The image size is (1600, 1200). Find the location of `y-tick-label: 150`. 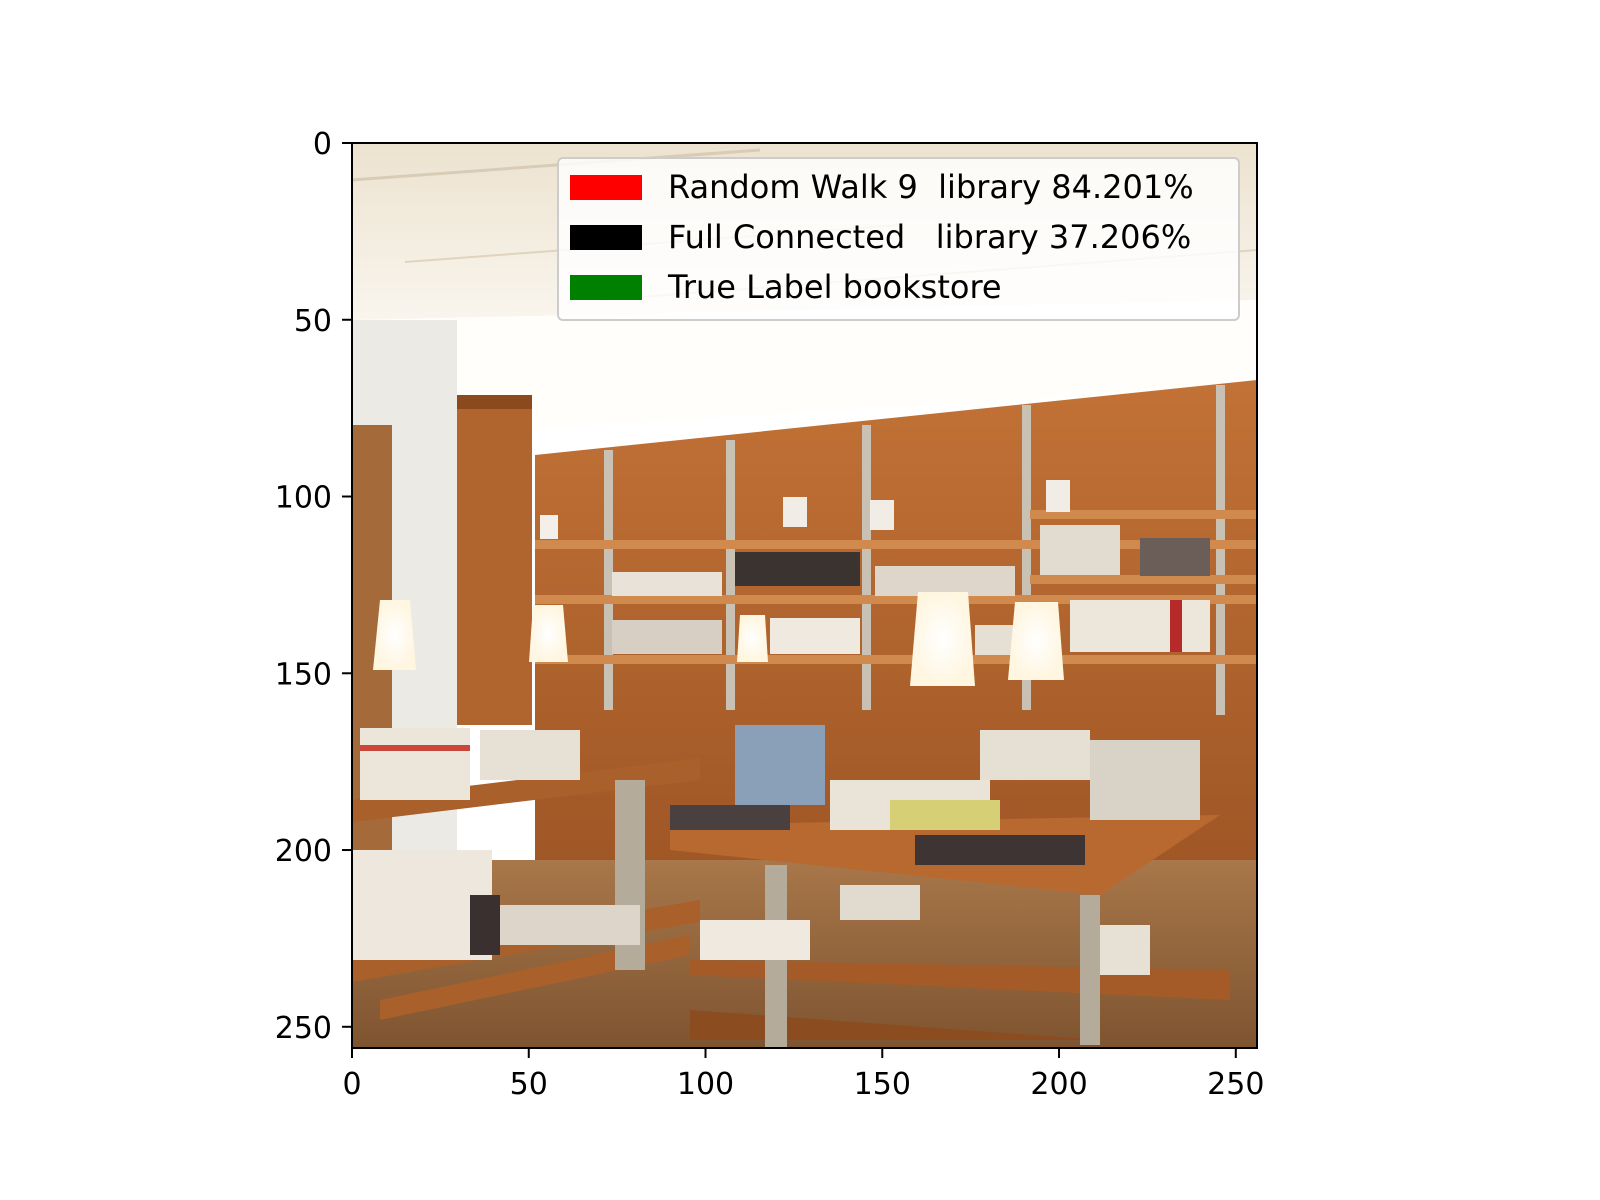

y-tick-label: 150 is located at coordinates (303, 674).